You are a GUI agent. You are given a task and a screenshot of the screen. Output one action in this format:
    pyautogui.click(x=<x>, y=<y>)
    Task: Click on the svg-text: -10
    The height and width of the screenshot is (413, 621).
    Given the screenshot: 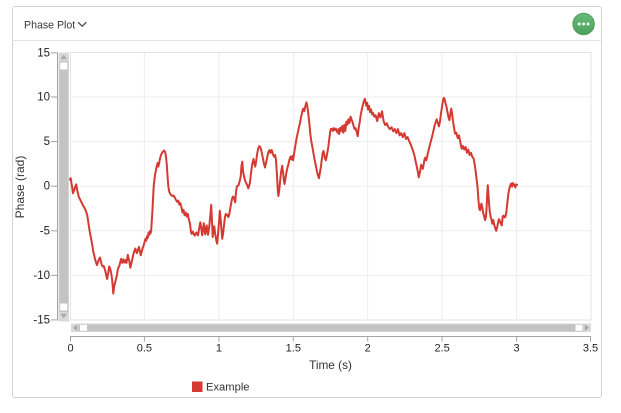 What is the action you would take?
    pyautogui.click(x=41, y=276)
    